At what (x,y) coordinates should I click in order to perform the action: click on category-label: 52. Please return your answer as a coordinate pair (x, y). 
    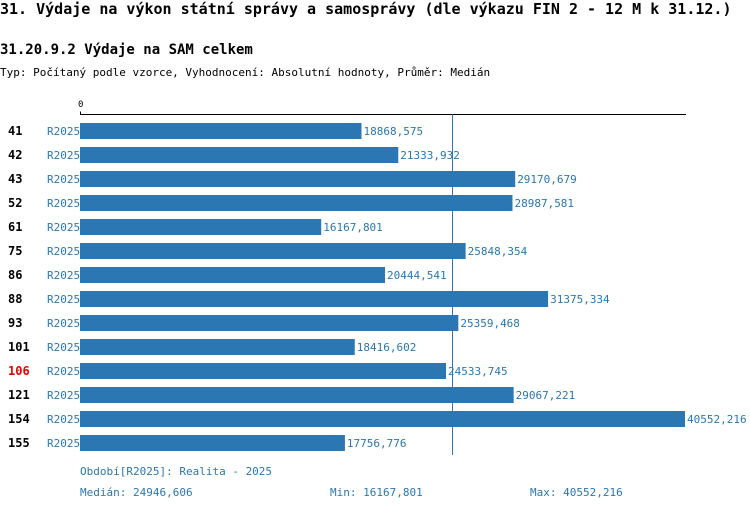
    Looking at the image, I should click on (15, 203).